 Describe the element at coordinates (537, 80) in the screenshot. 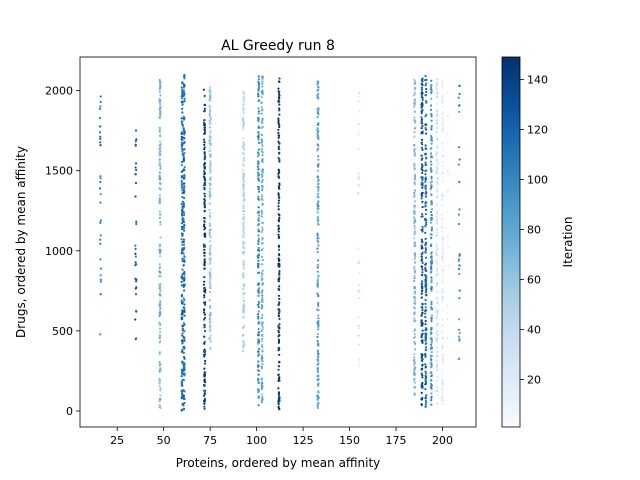

I see `colorbar-tick-label: 140` at that location.